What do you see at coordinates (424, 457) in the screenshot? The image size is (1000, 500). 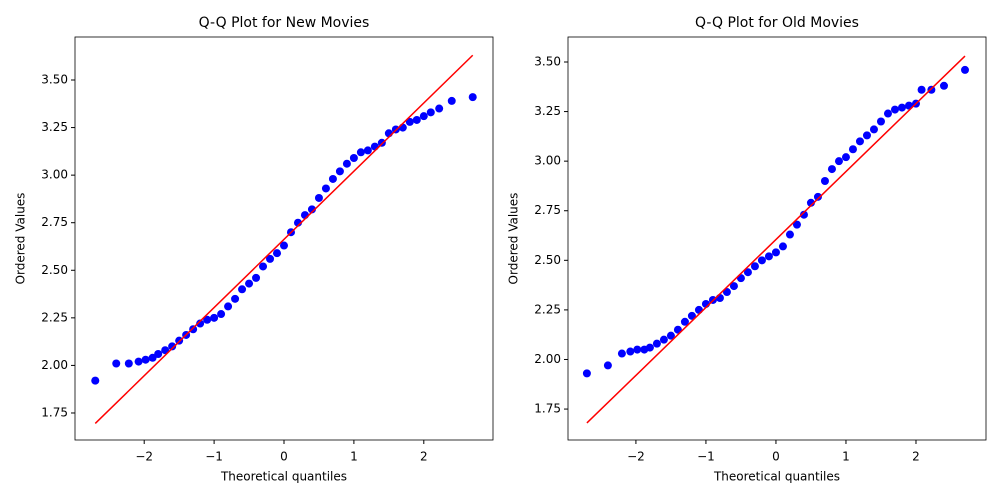 I see `x-tick-label: 2` at bounding box center [424, 457].